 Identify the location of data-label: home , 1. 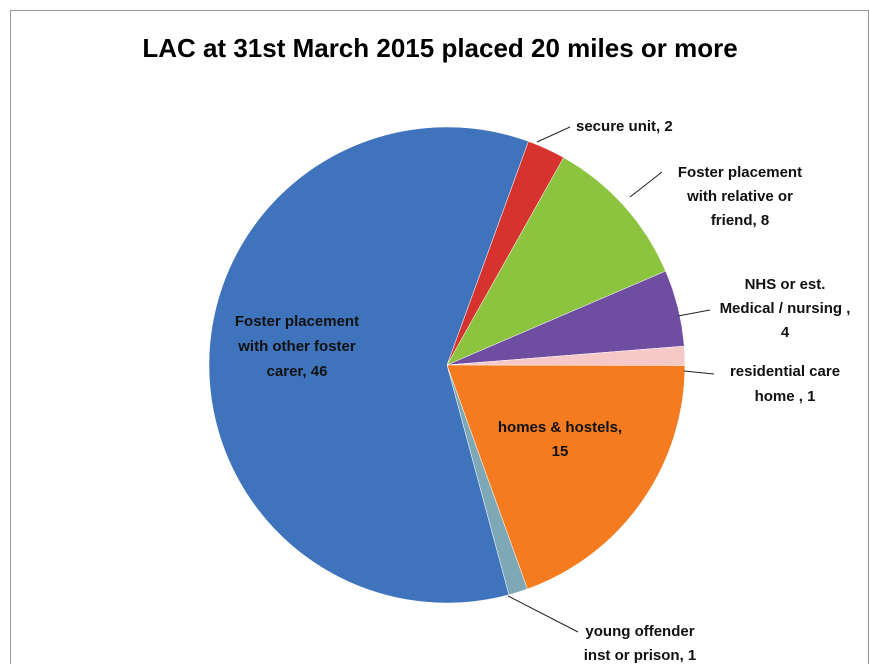
(785, 396).